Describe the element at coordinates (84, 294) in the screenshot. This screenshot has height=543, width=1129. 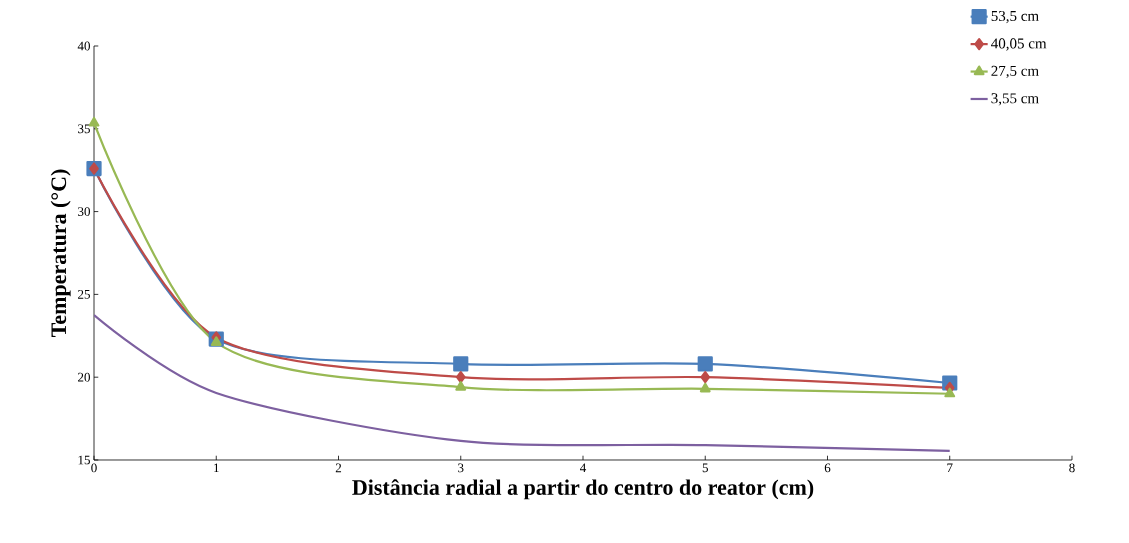
I see `y-tick-label: 25` at that location.